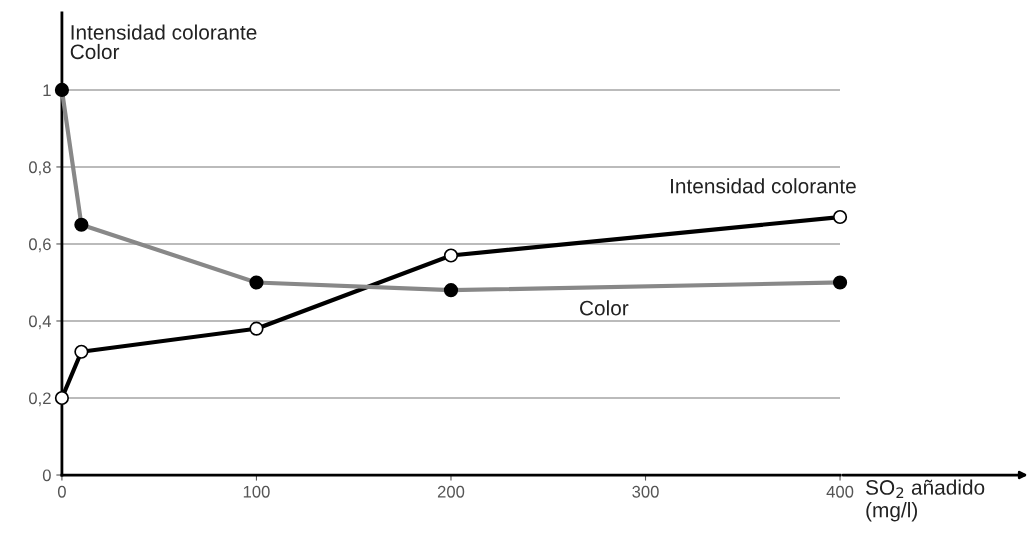 The image size is (1032, 543). Describe the element at coordinates (47, 90) in the screenshot. I see `y-tick-label: 1` at that location.